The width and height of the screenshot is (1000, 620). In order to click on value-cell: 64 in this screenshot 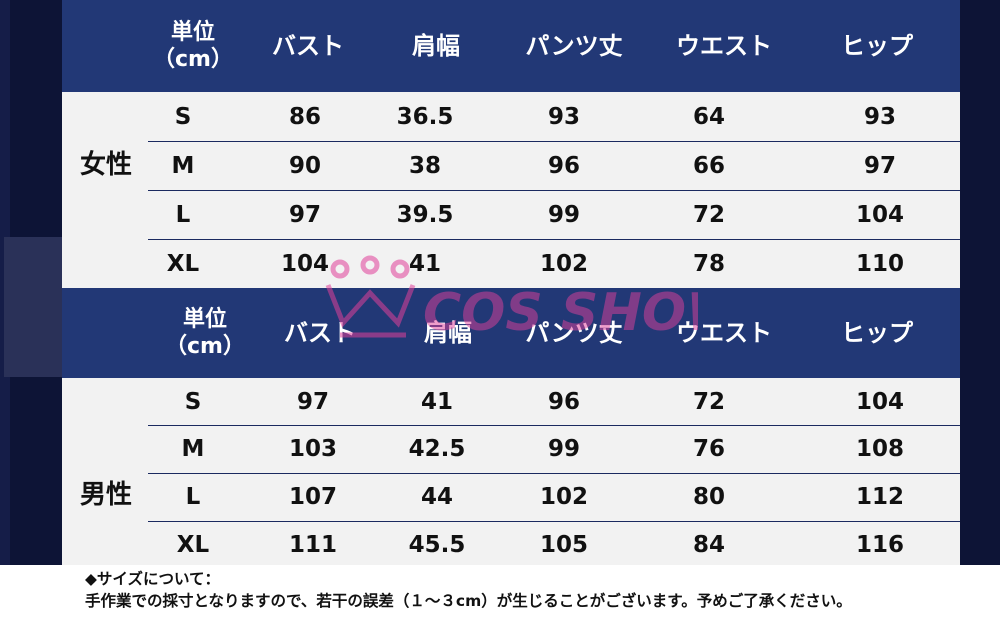, I will do `click(708, 116)`.